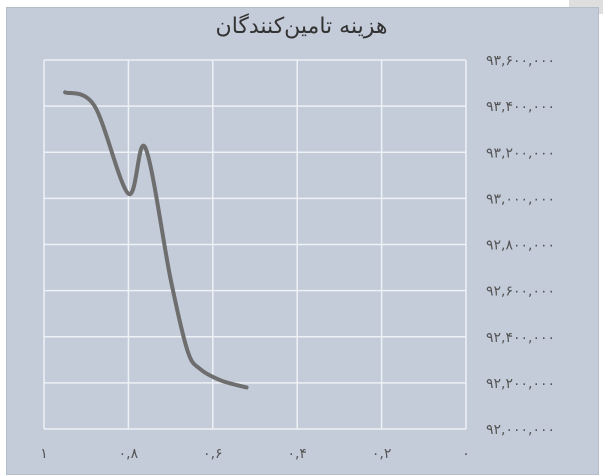 Image resolution: width=613 pixels, height=476 pixels. What do you see at coordinates (466, 454) in the screenshot?
I see `x-tick-label-5: ۰` at bounding box center [466, 454].